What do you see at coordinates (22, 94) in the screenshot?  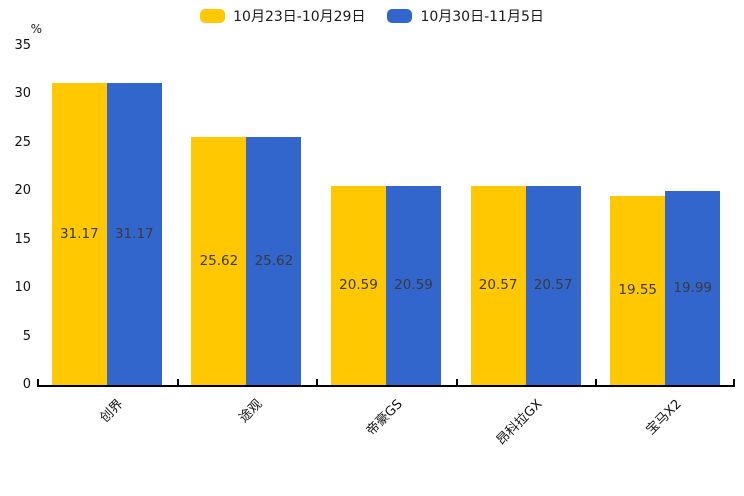 I see `y-tick-label: 30` at bounding box center [22, 94].